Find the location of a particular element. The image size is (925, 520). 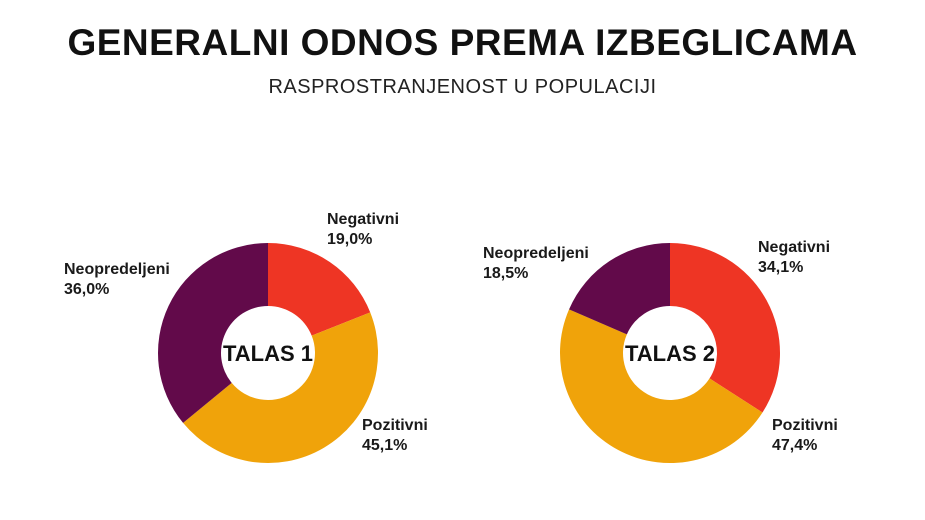

slice-value-label: 45,1% is located at coordinates (384, 445).